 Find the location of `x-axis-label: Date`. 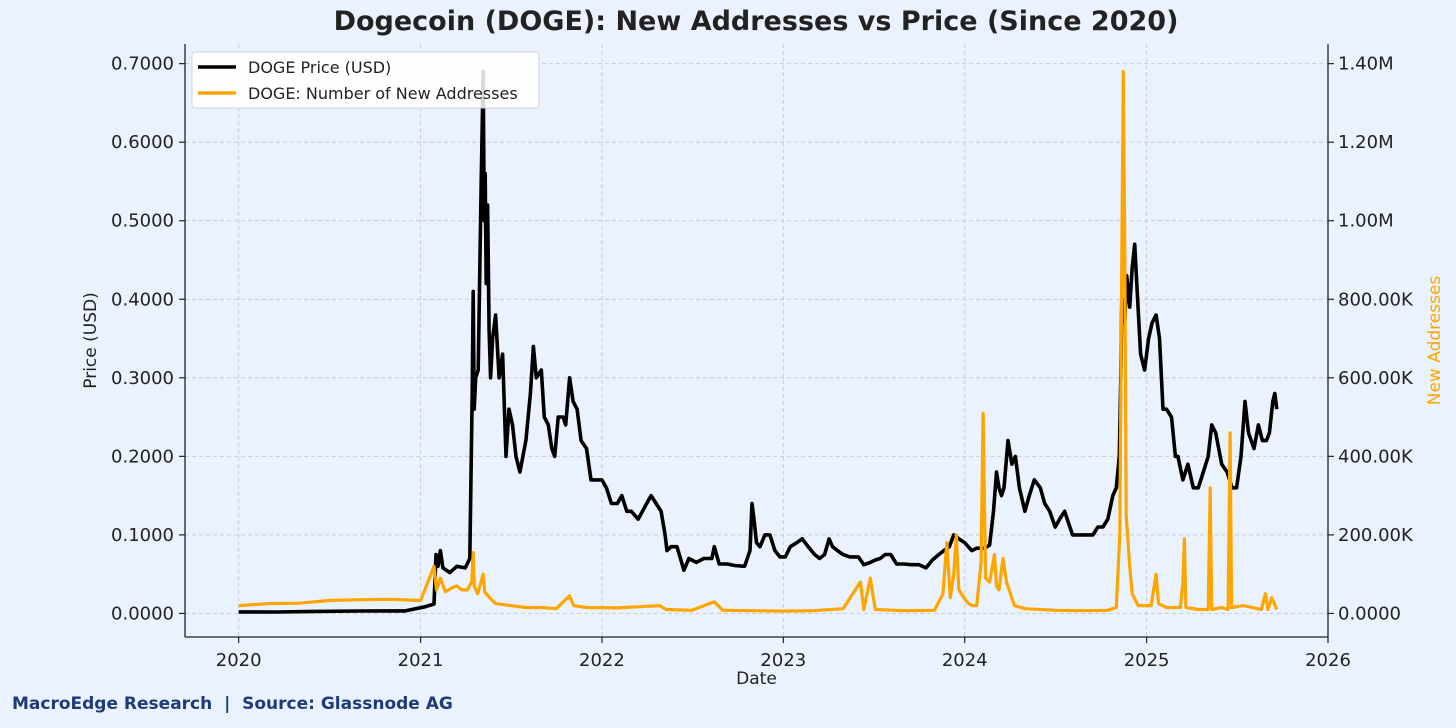

x-axis-label: Date is located at coordinates (756, 679).